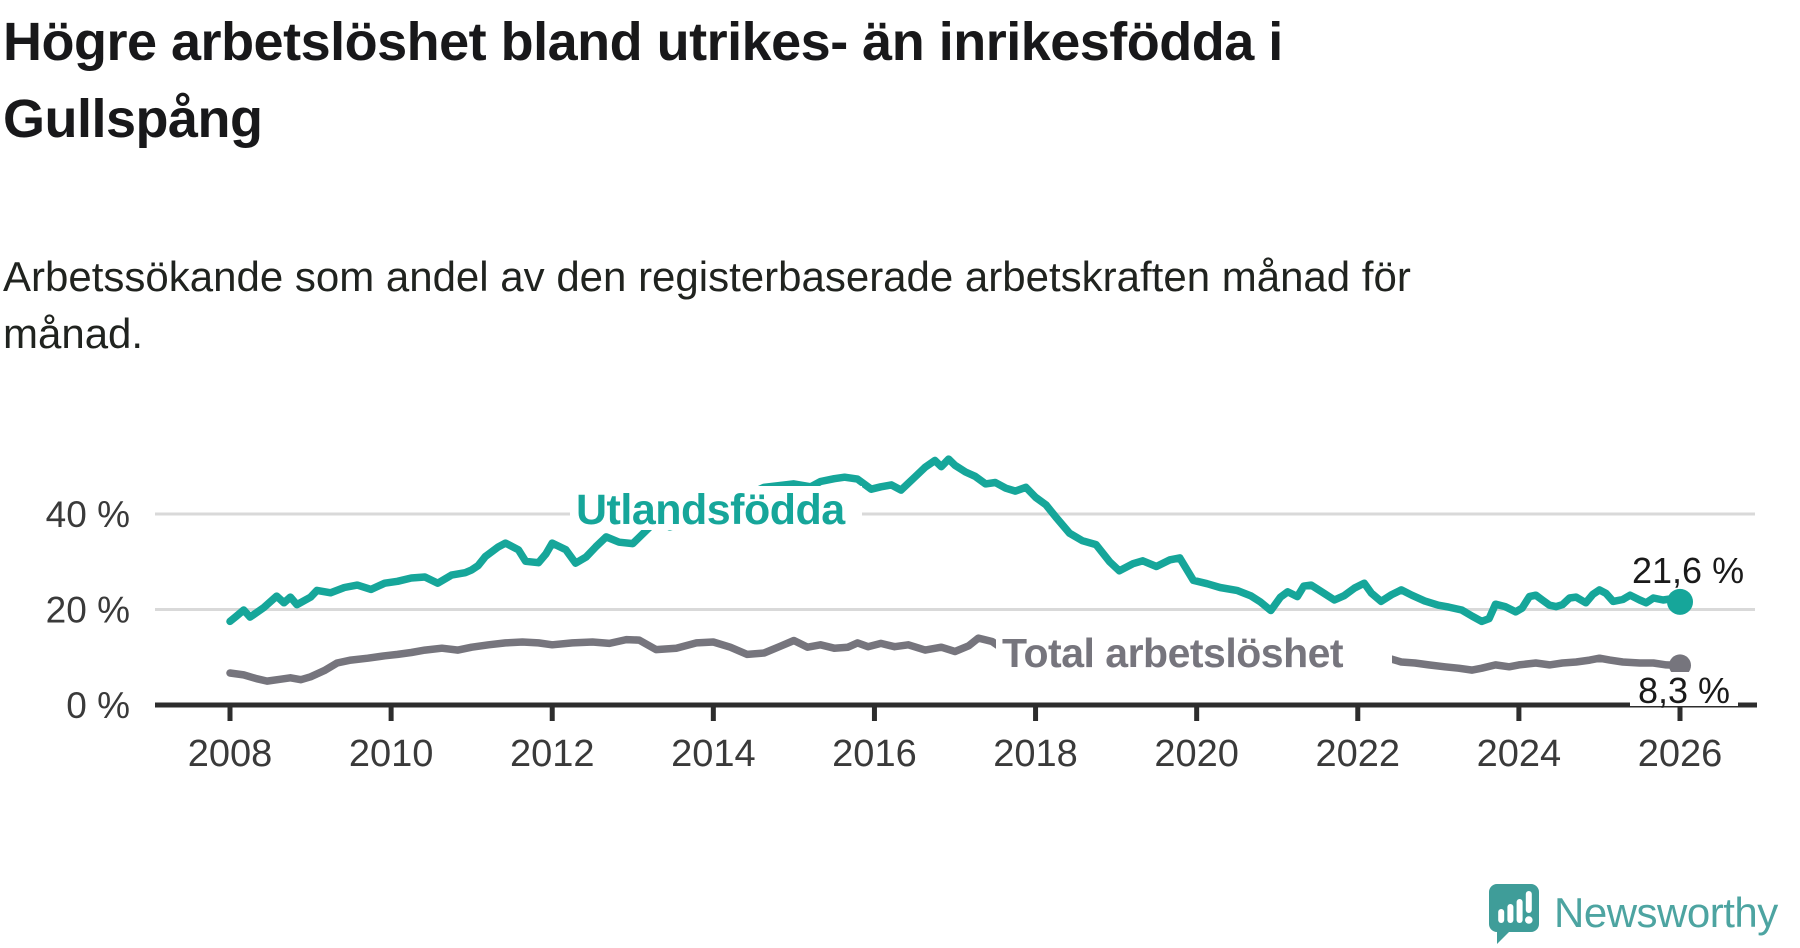  What do you see at coordinates (391, 754) in the screenshot?
I see `x-tick-label: 2010` at bounding box center [391, 754].